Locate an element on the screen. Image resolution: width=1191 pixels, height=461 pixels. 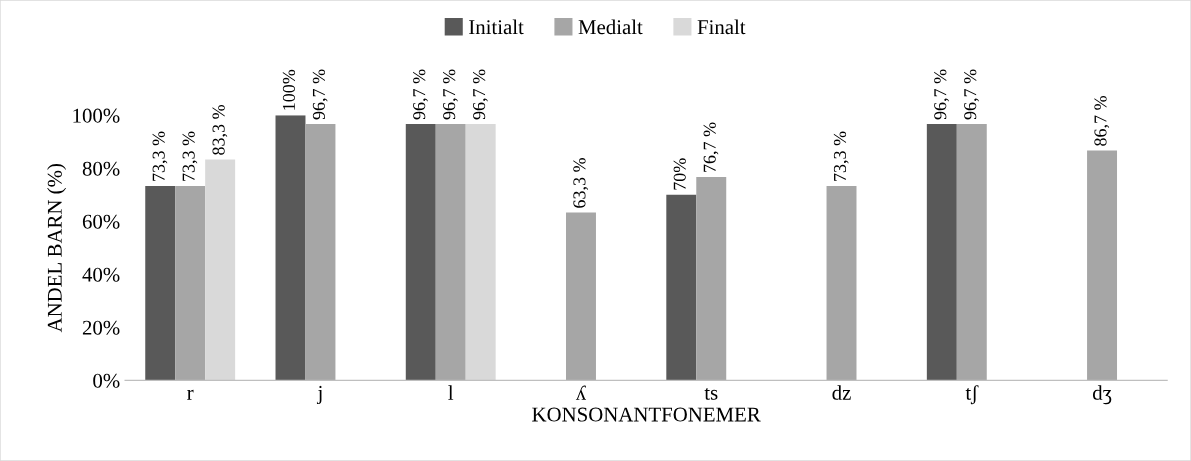
x-tick-label: dz is located at coordinates (841, 392).